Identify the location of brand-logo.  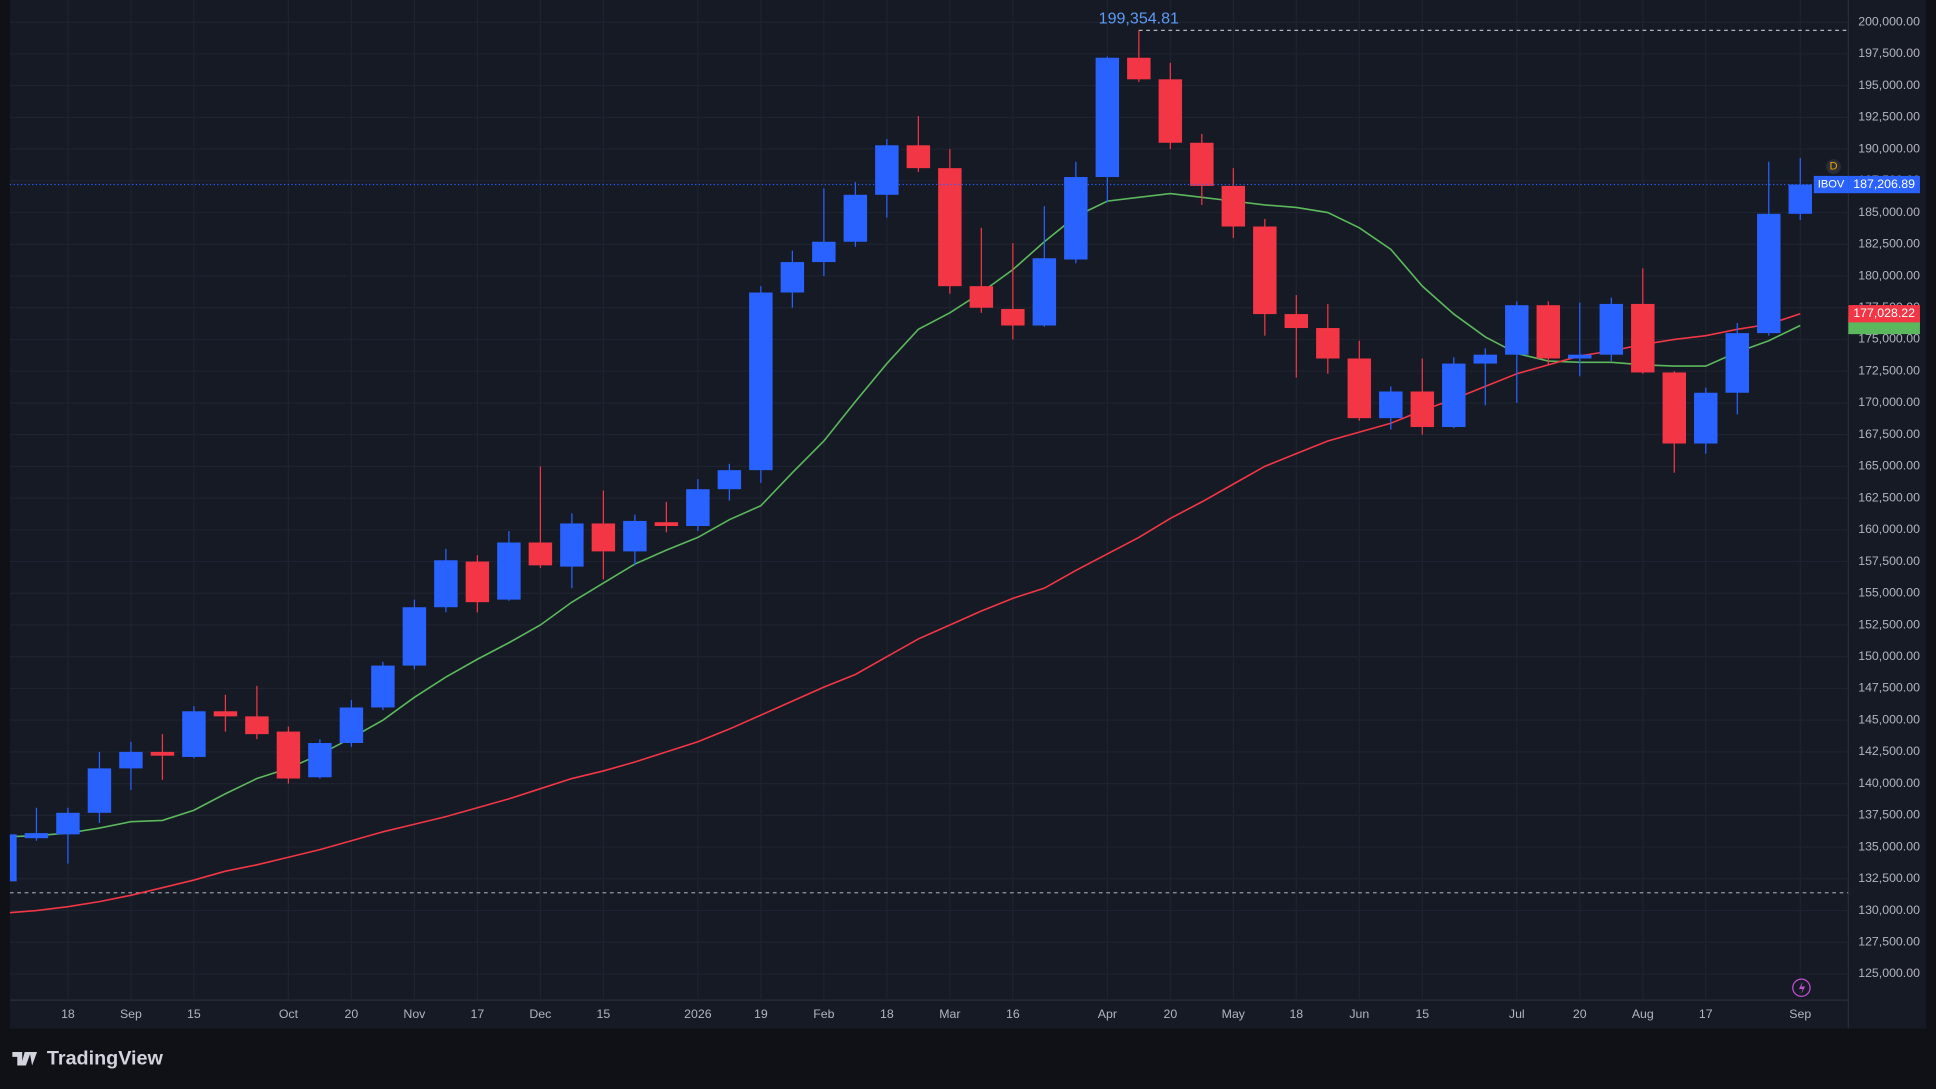
(25, 1058).